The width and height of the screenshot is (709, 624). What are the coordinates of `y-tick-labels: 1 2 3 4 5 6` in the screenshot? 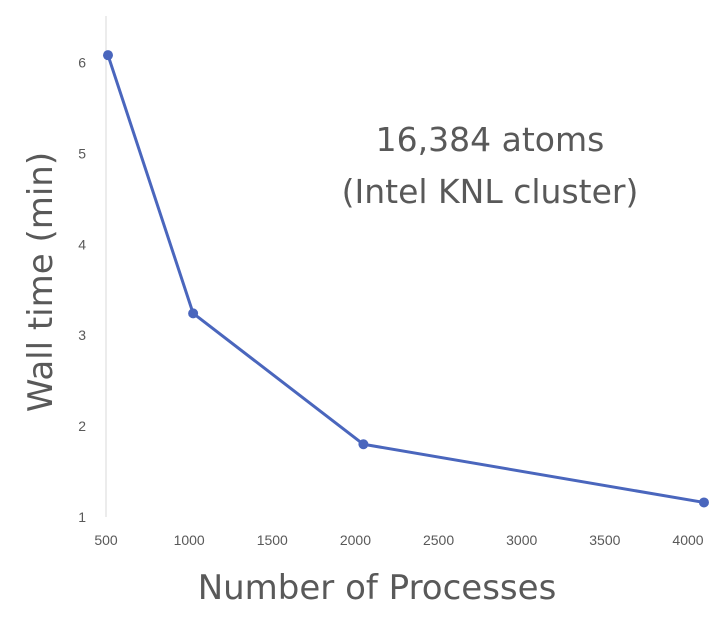 It's located at (82, 289).